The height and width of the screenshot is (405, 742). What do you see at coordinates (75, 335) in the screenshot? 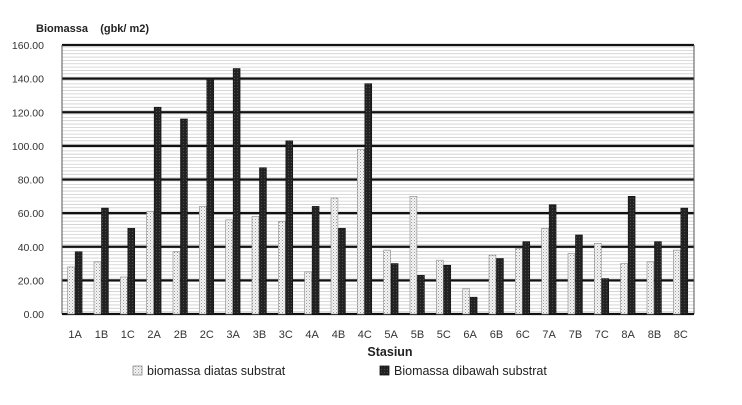
I see `x-tick-label: 1A` at bounding box center [75, 335].